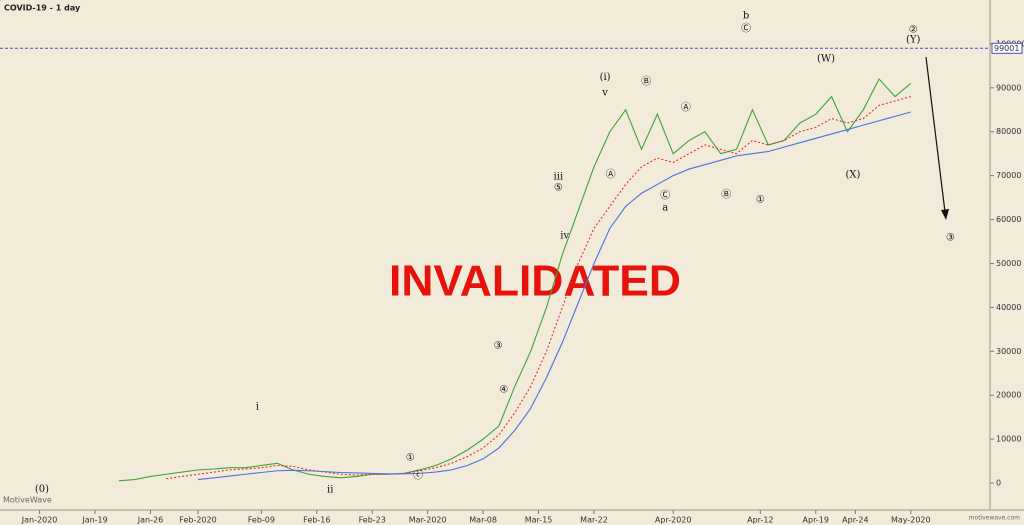 This screenshot has width=1024, height=525. Describe the element at coordinates (1008, 263) in the screenshot. I see `y-tick-label: 50000` at that location.